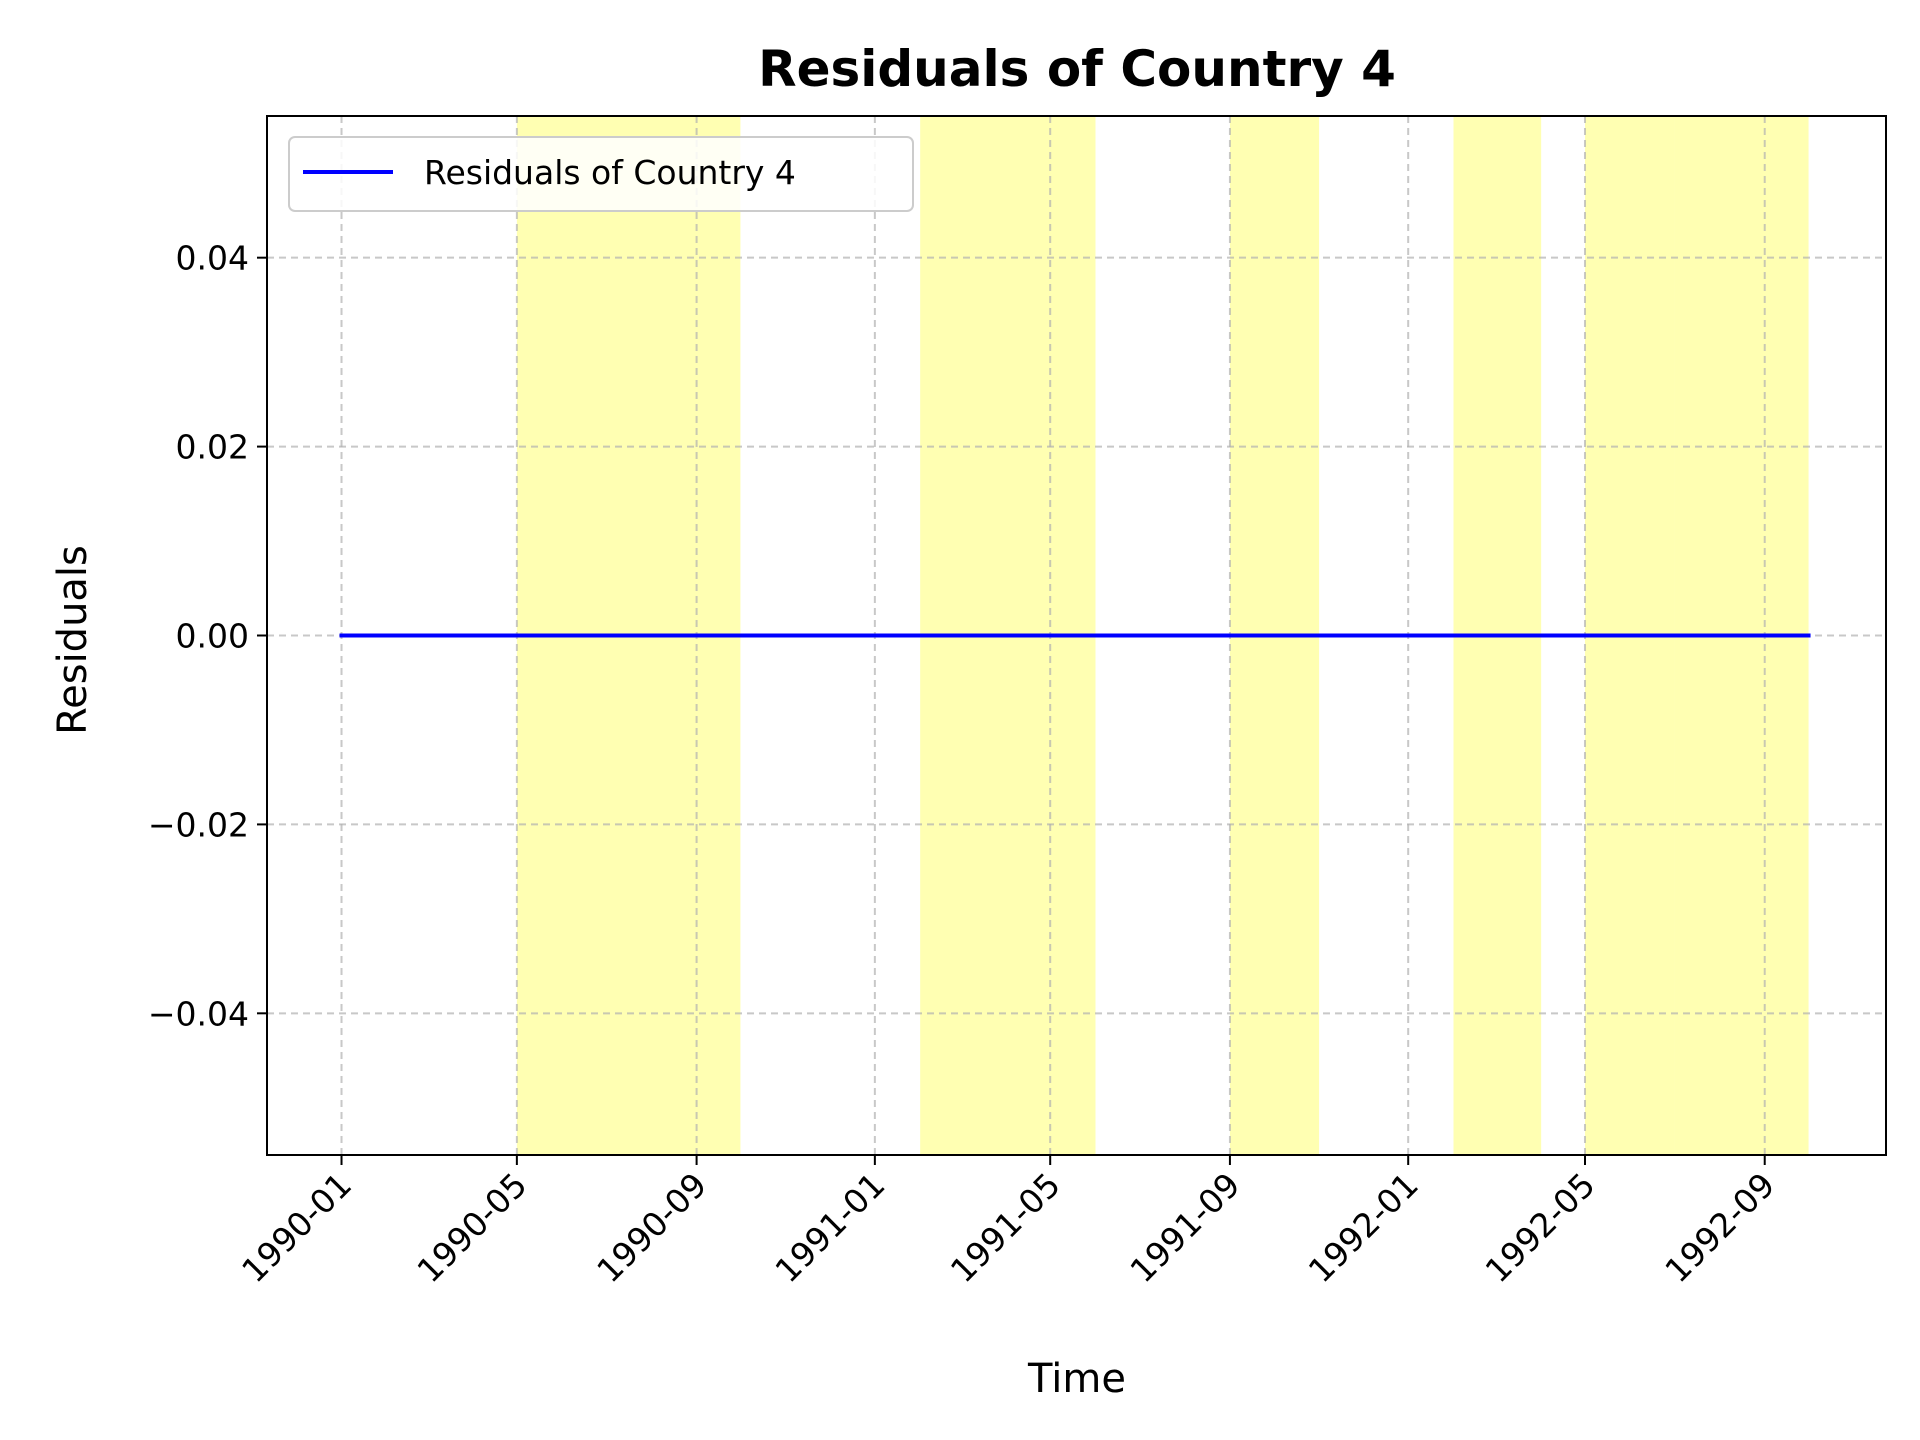 This screenshot has width=1920, height=1440. I want to click on legend: Residuals of Country 4, so click(601, 174).